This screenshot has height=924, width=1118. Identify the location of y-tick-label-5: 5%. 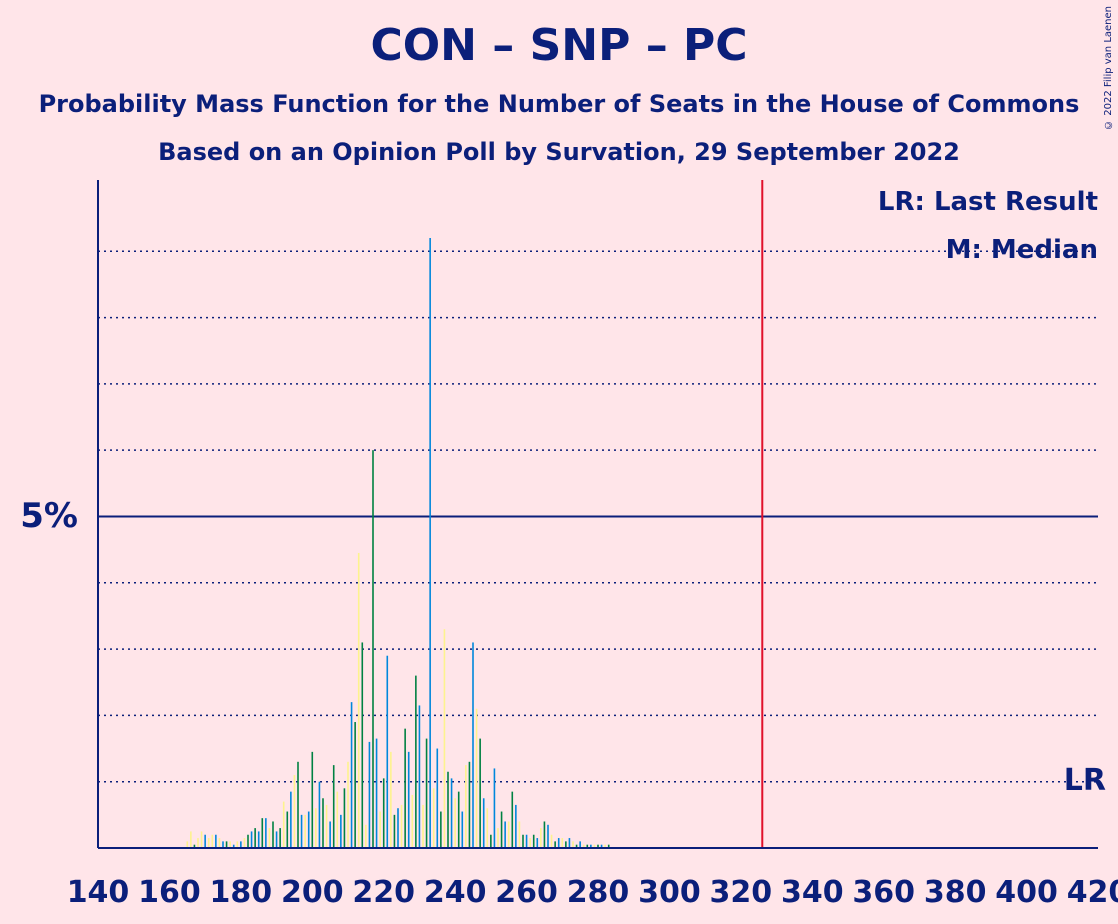
(49, 516).